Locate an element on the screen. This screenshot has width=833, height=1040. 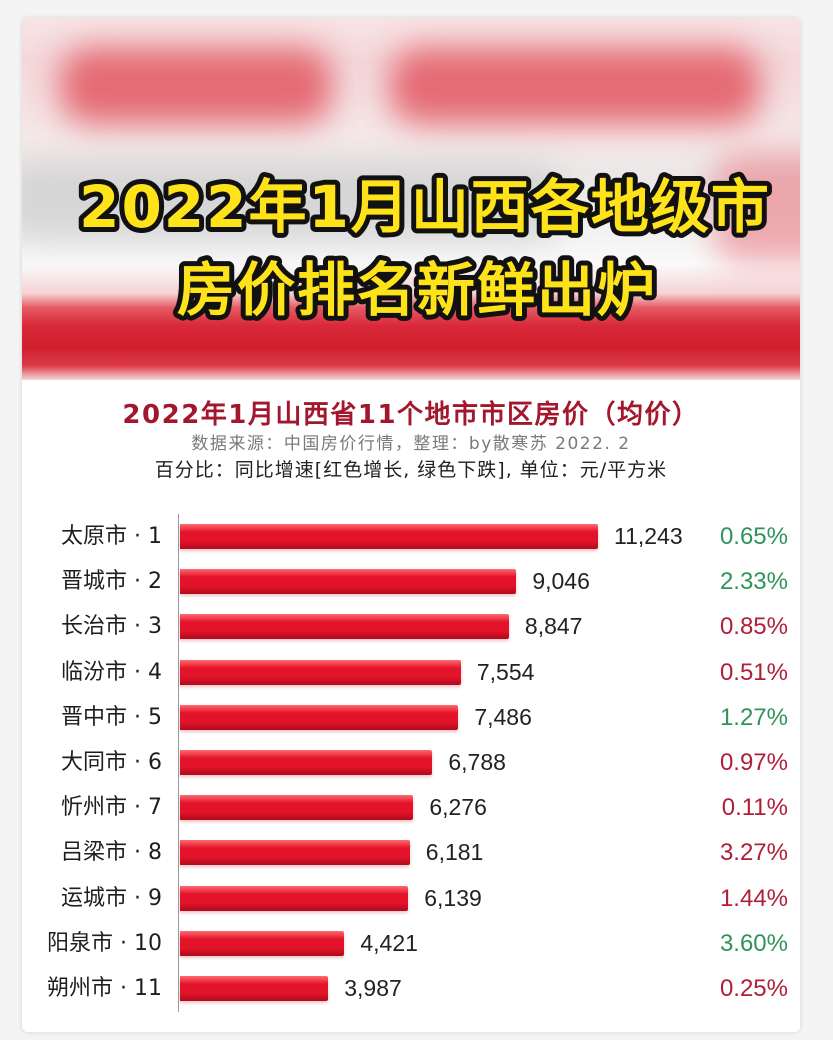
growth-label: 2.33% is located at coordinates (753, 582).